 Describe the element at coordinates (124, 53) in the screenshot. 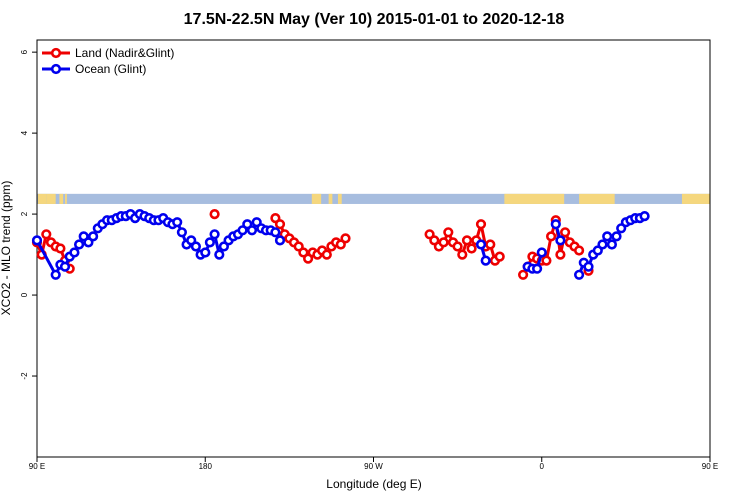

I see `legend-label: Land (Nadir&Glint)` at that location.